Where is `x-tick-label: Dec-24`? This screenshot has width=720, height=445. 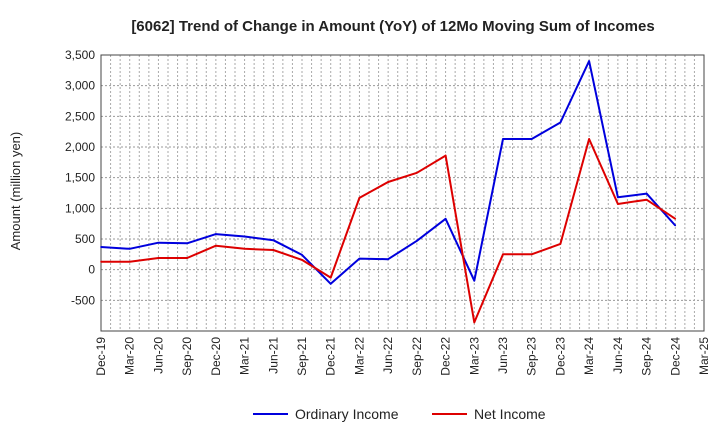
x-tick-label: Dec-24 is located at coordinates (675, 356).